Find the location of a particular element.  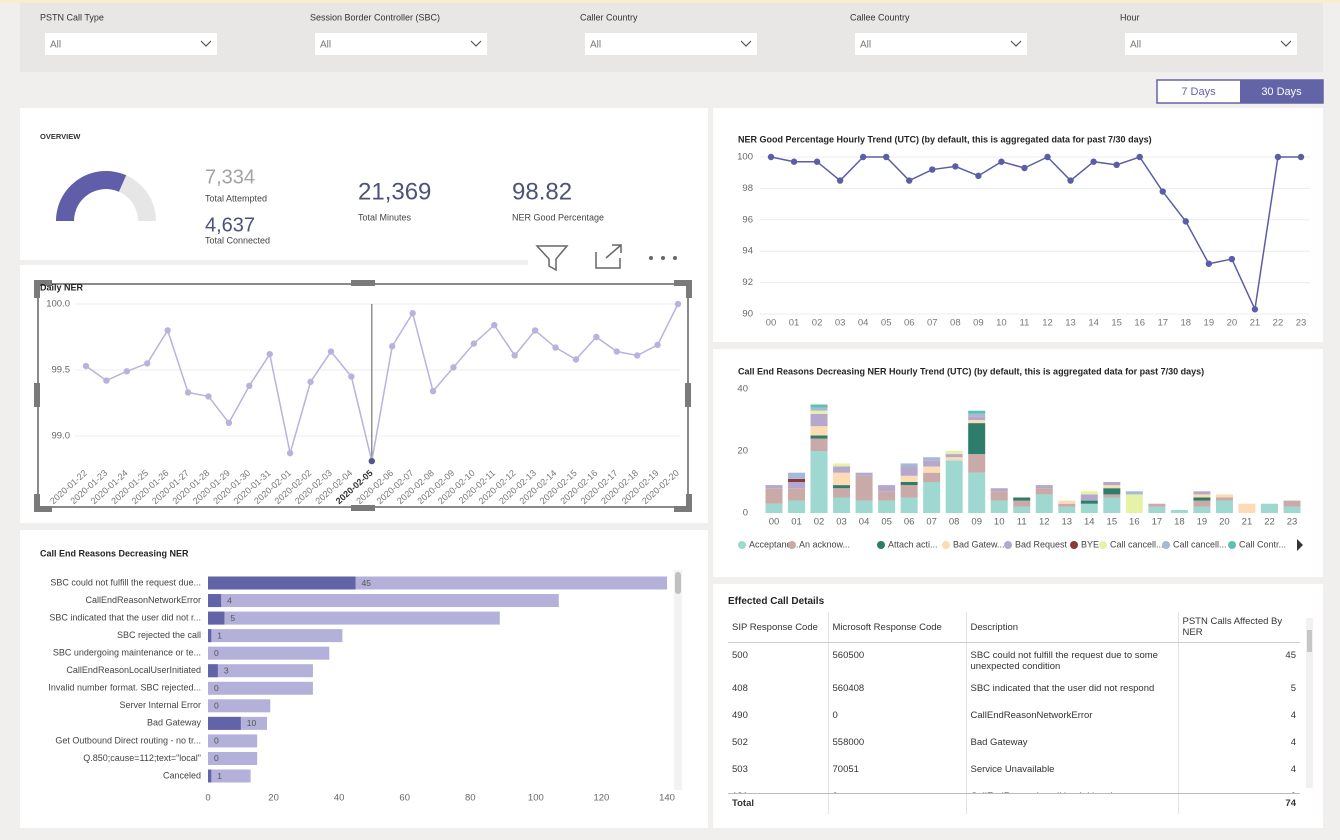

table-cell: 0 is located at coordinates (896, 788).